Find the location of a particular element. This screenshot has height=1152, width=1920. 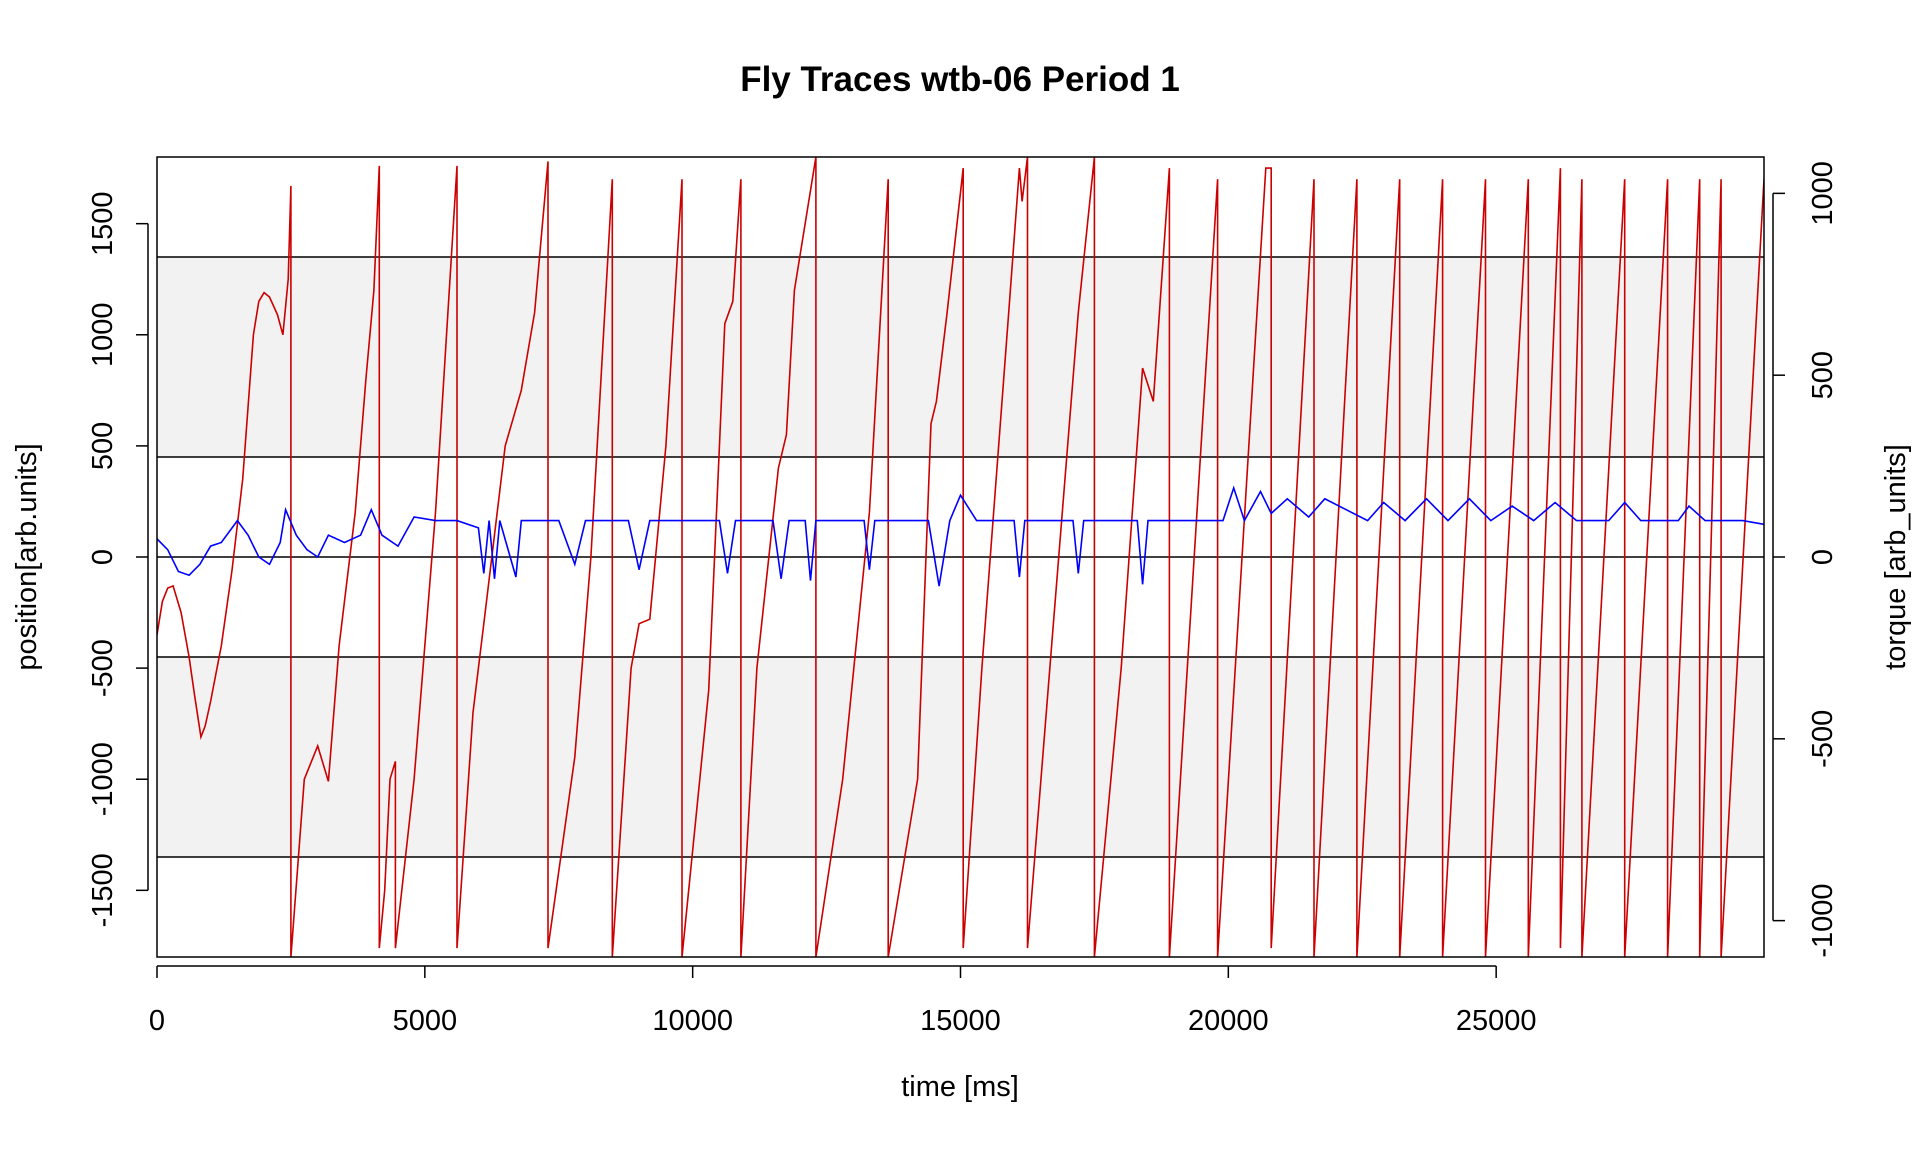

x-tick-label-1: 5000 is located at coordinates (425, 1021).